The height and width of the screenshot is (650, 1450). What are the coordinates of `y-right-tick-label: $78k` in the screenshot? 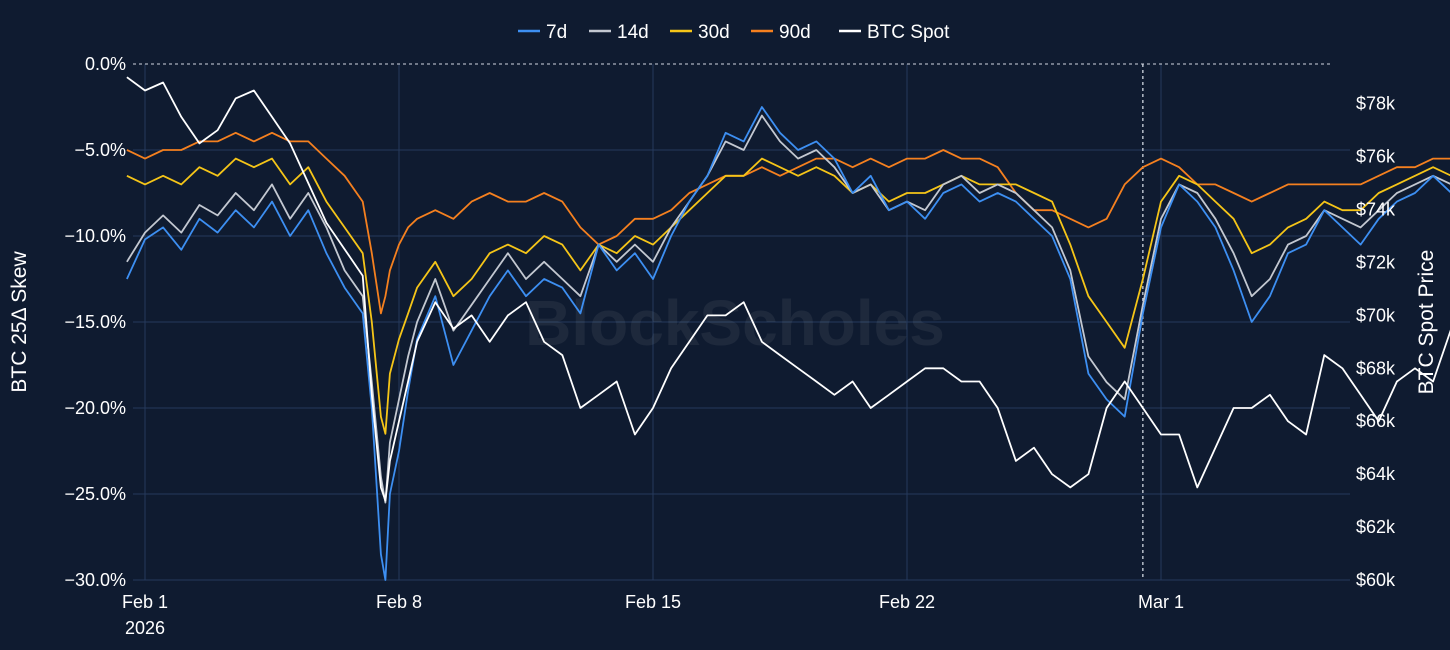 It's located at (1376, 104).